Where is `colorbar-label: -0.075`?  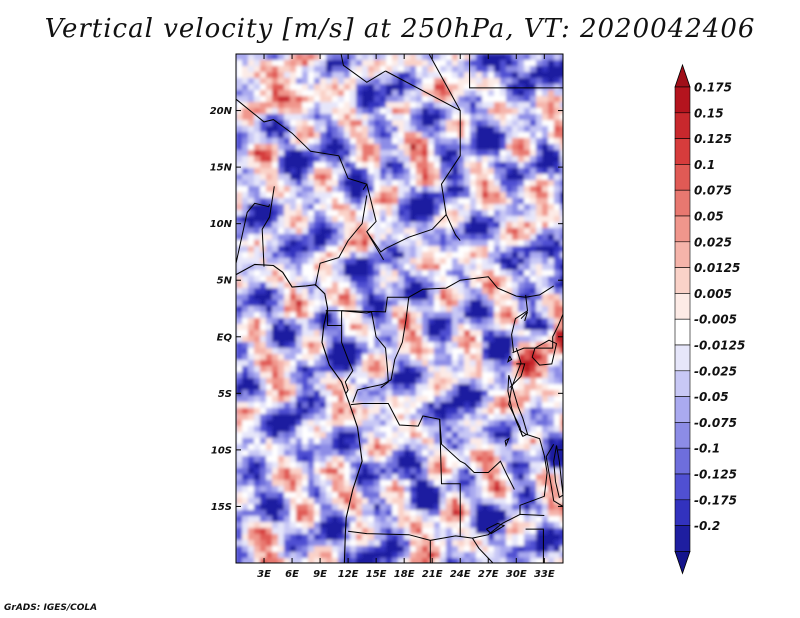 colorbar-label: -0.075 is located at coordinates (715, 423).